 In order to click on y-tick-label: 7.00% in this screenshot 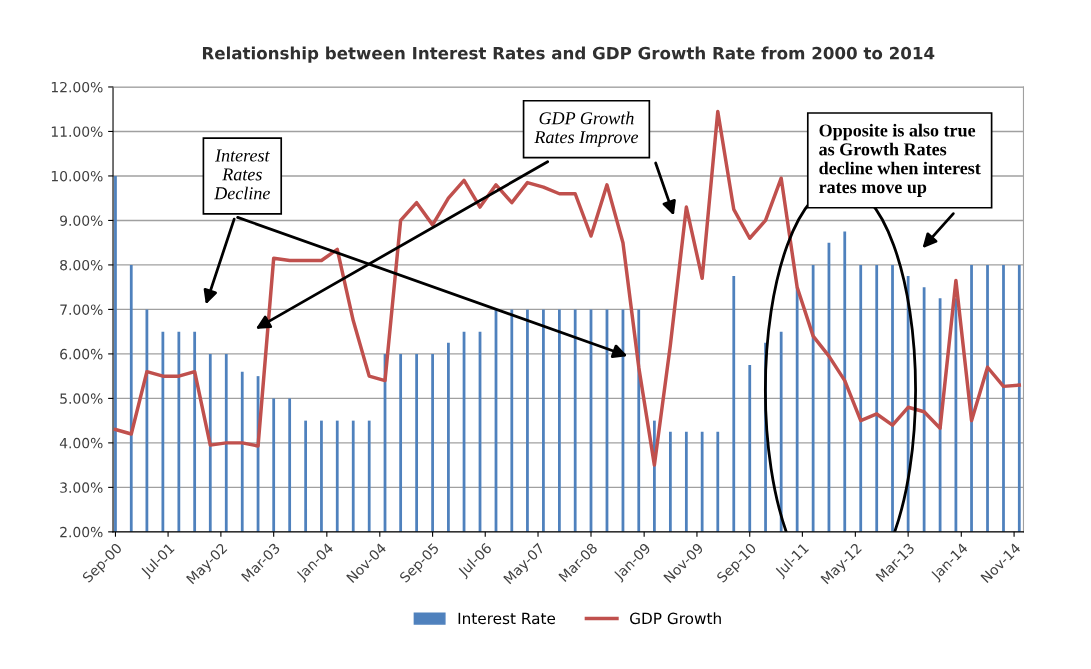, I will do `click(81, 309)`.